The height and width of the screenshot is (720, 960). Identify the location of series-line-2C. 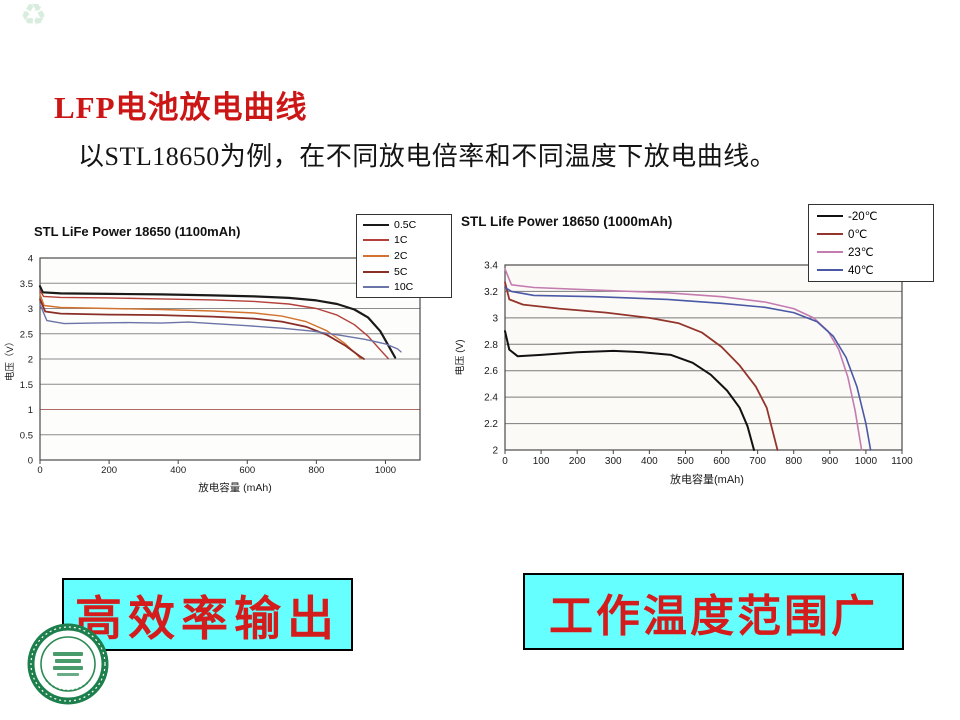
(200, 326).